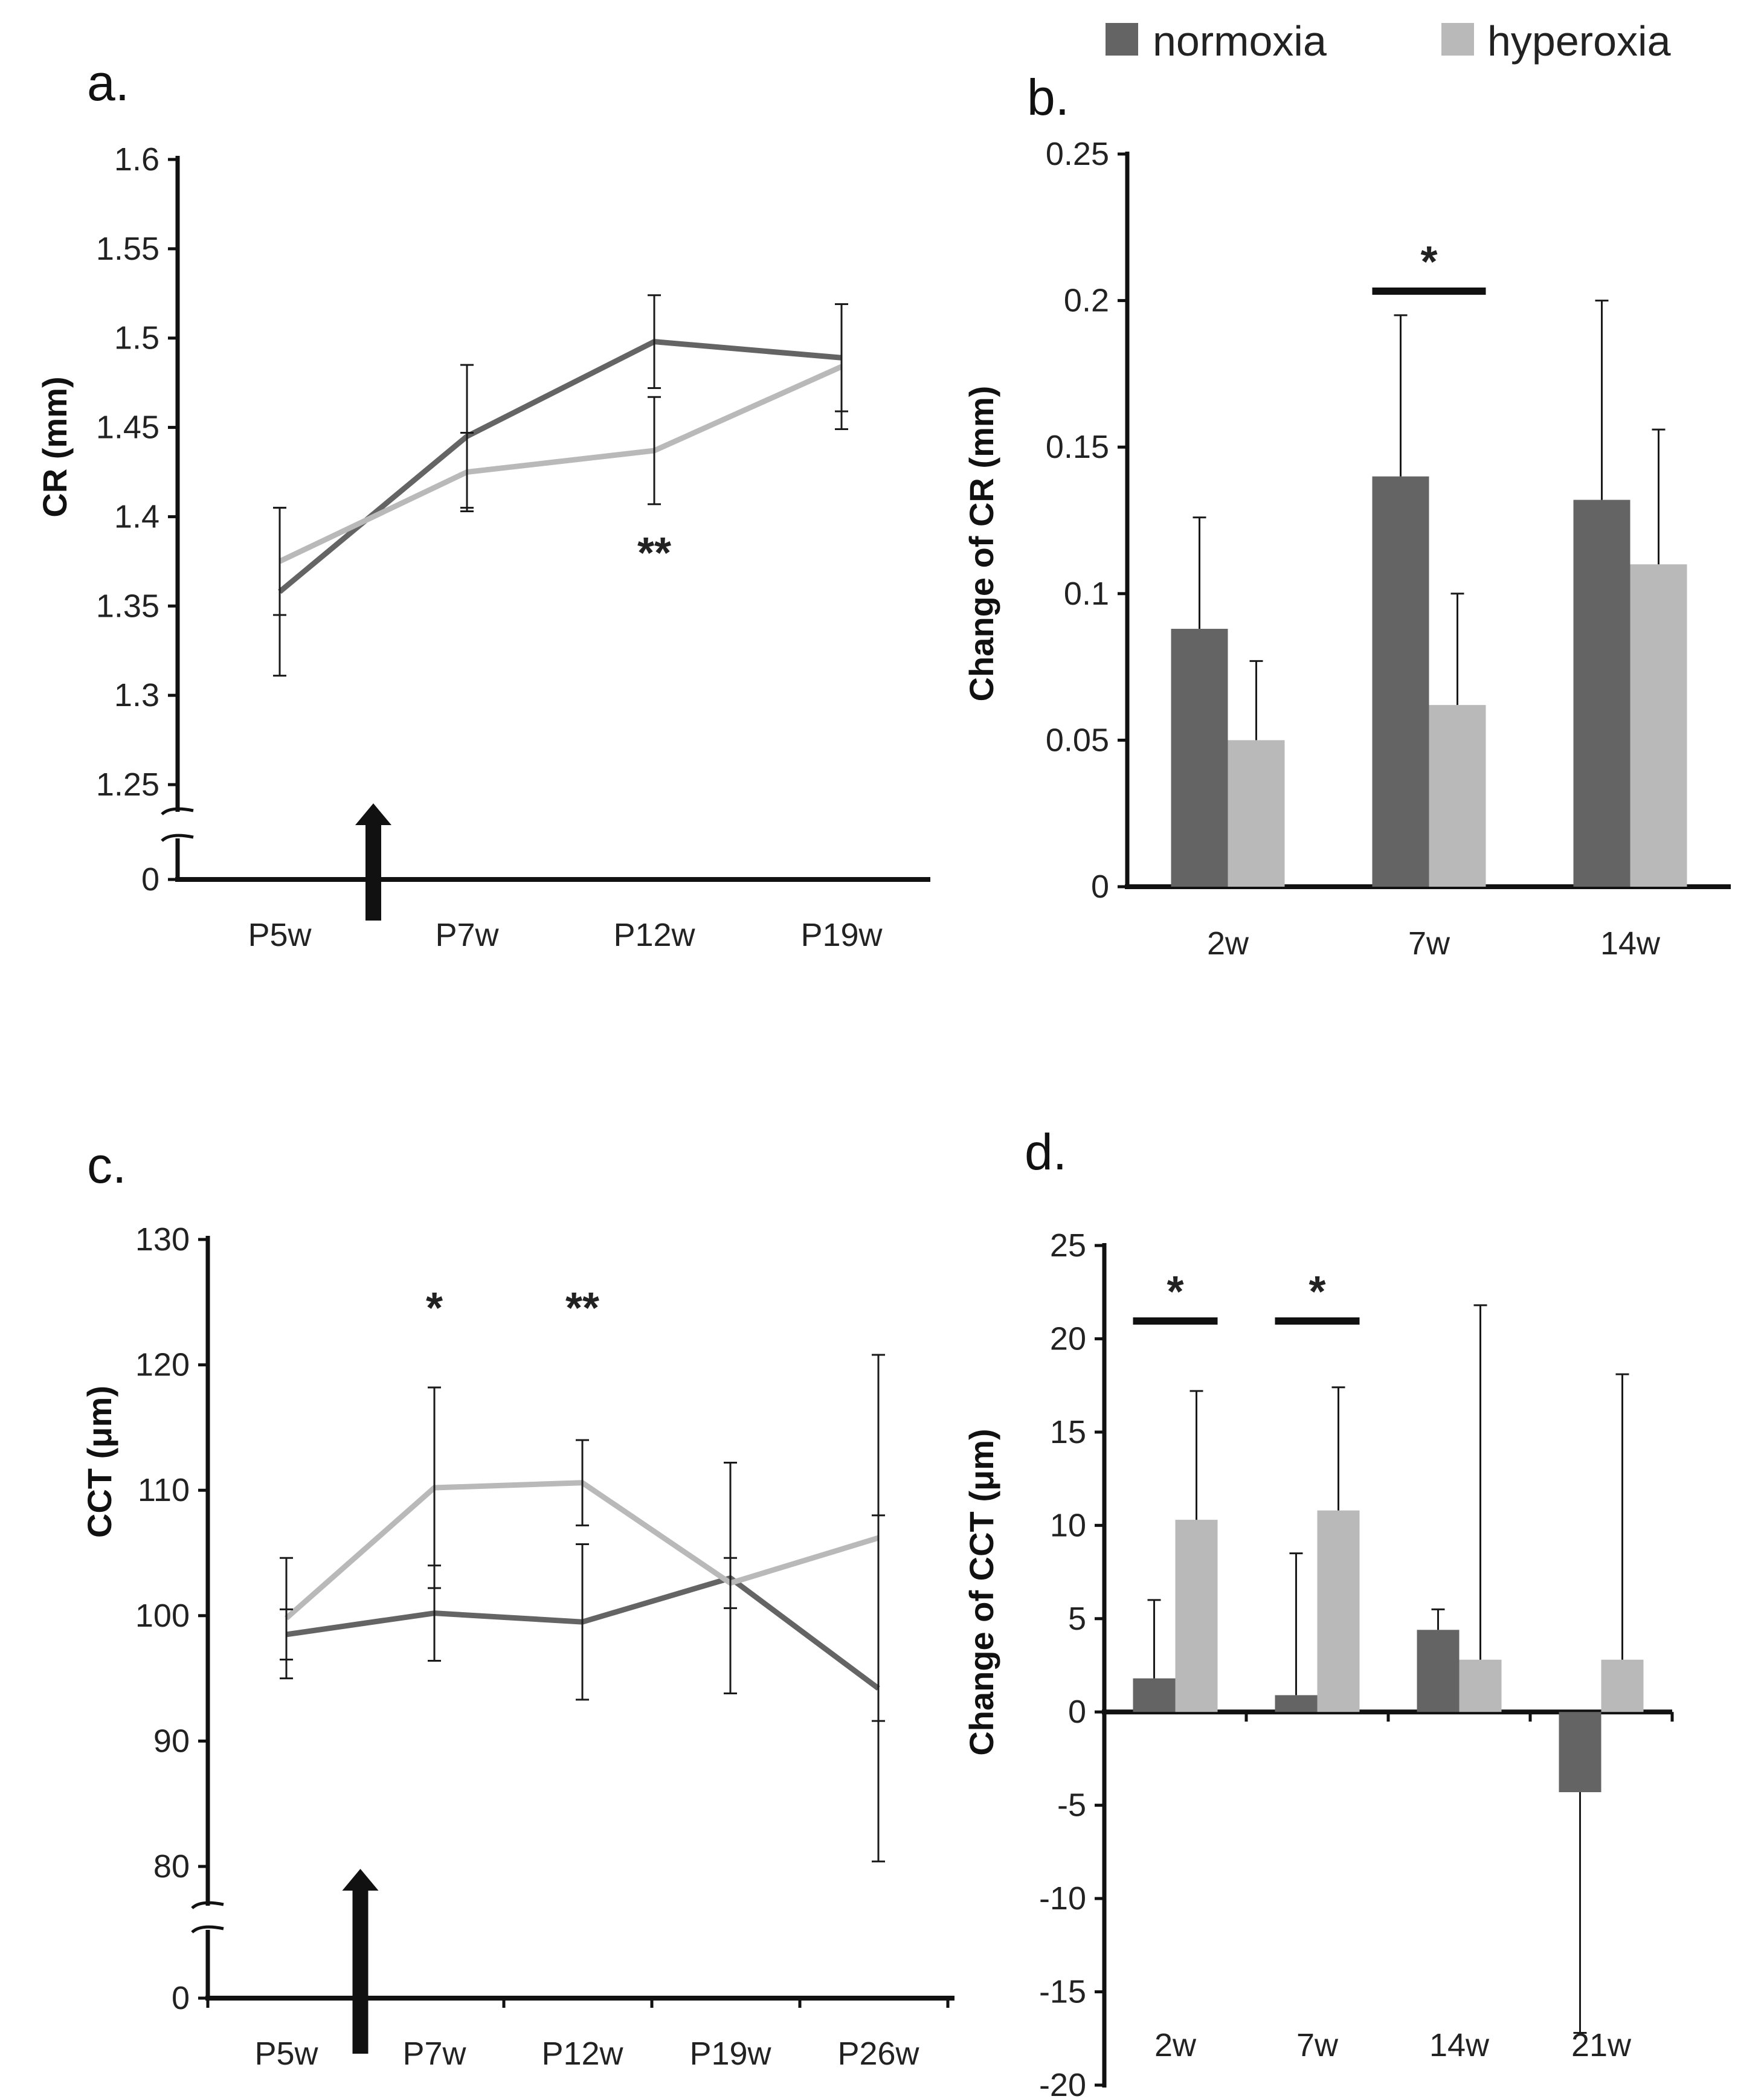  Describe the element at coordinates (136, 695) in the screenshot. I see `y-tick-label: 1.3` at that location.